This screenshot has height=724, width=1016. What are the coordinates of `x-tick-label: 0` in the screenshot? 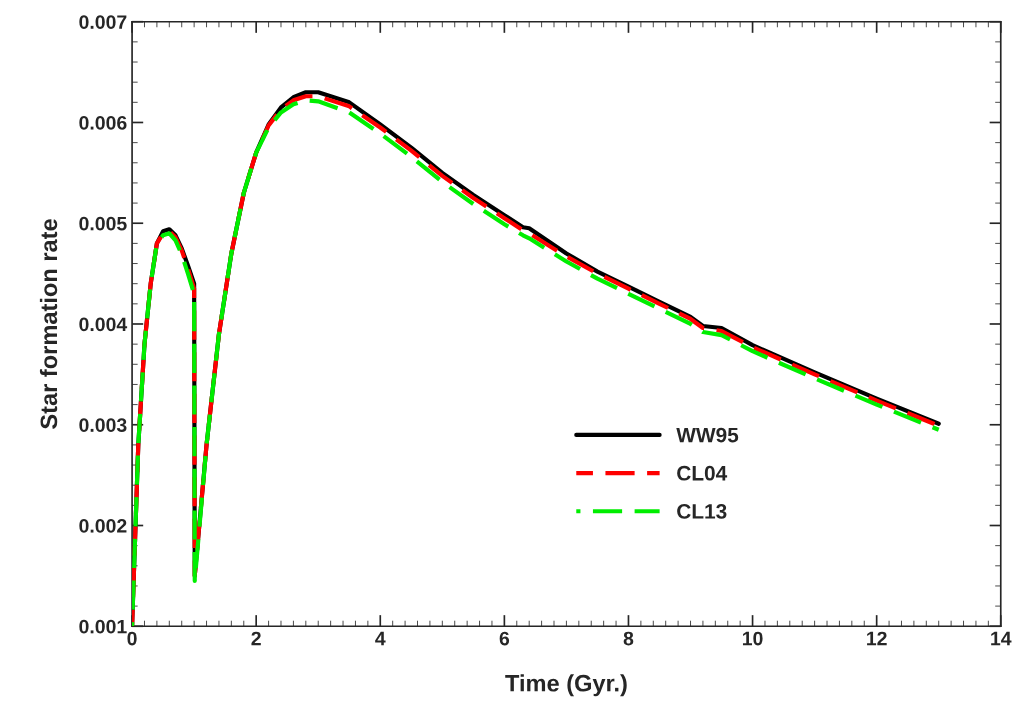 It's located at (132, 638).